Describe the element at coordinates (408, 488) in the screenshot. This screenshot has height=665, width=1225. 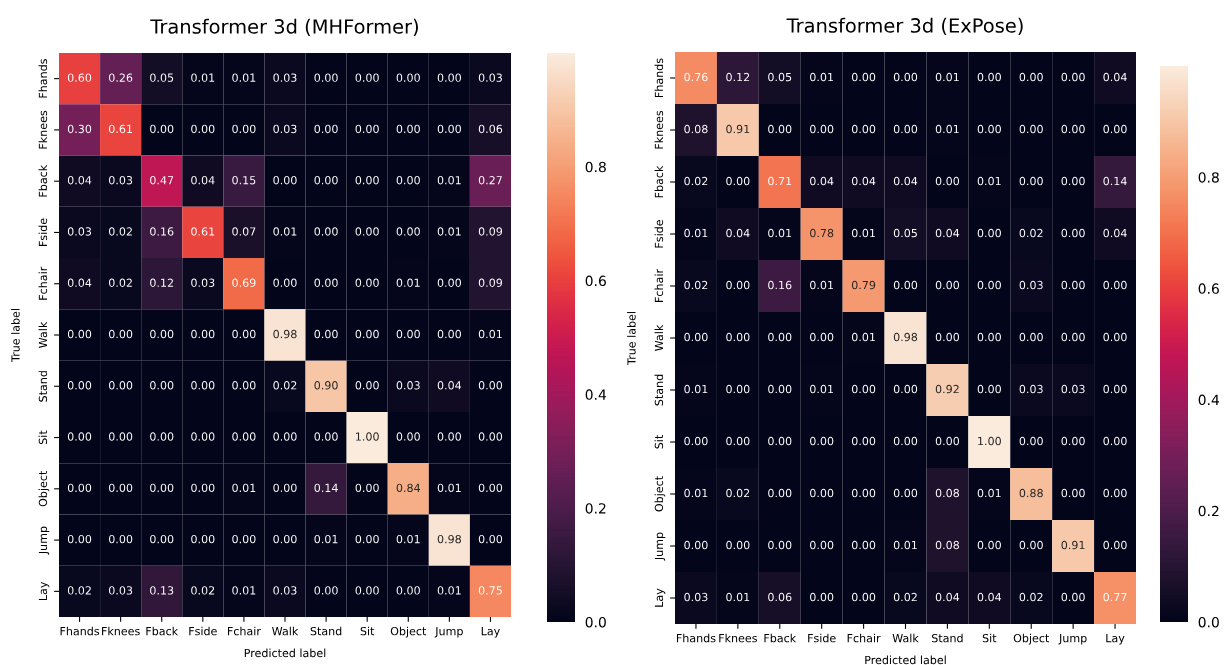
I see `data-label: 0.84` at that location.